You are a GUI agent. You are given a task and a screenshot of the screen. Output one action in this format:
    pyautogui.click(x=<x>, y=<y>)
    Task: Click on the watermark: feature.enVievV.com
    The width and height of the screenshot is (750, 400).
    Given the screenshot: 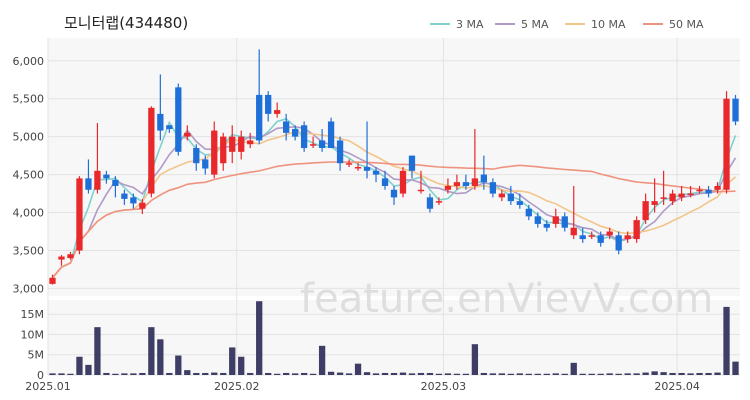 What is the action you would take?
    pyautogui.click(x=506, y=299)
    